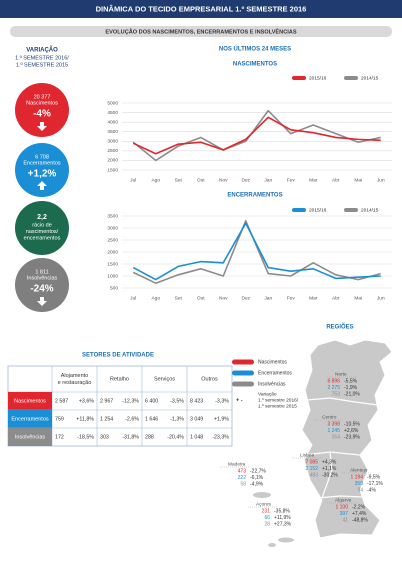  What do you see at coordinates (42, 278) in the screenshot?
I see `kpi-label: Insolvências` at bounding box center [42, 278].